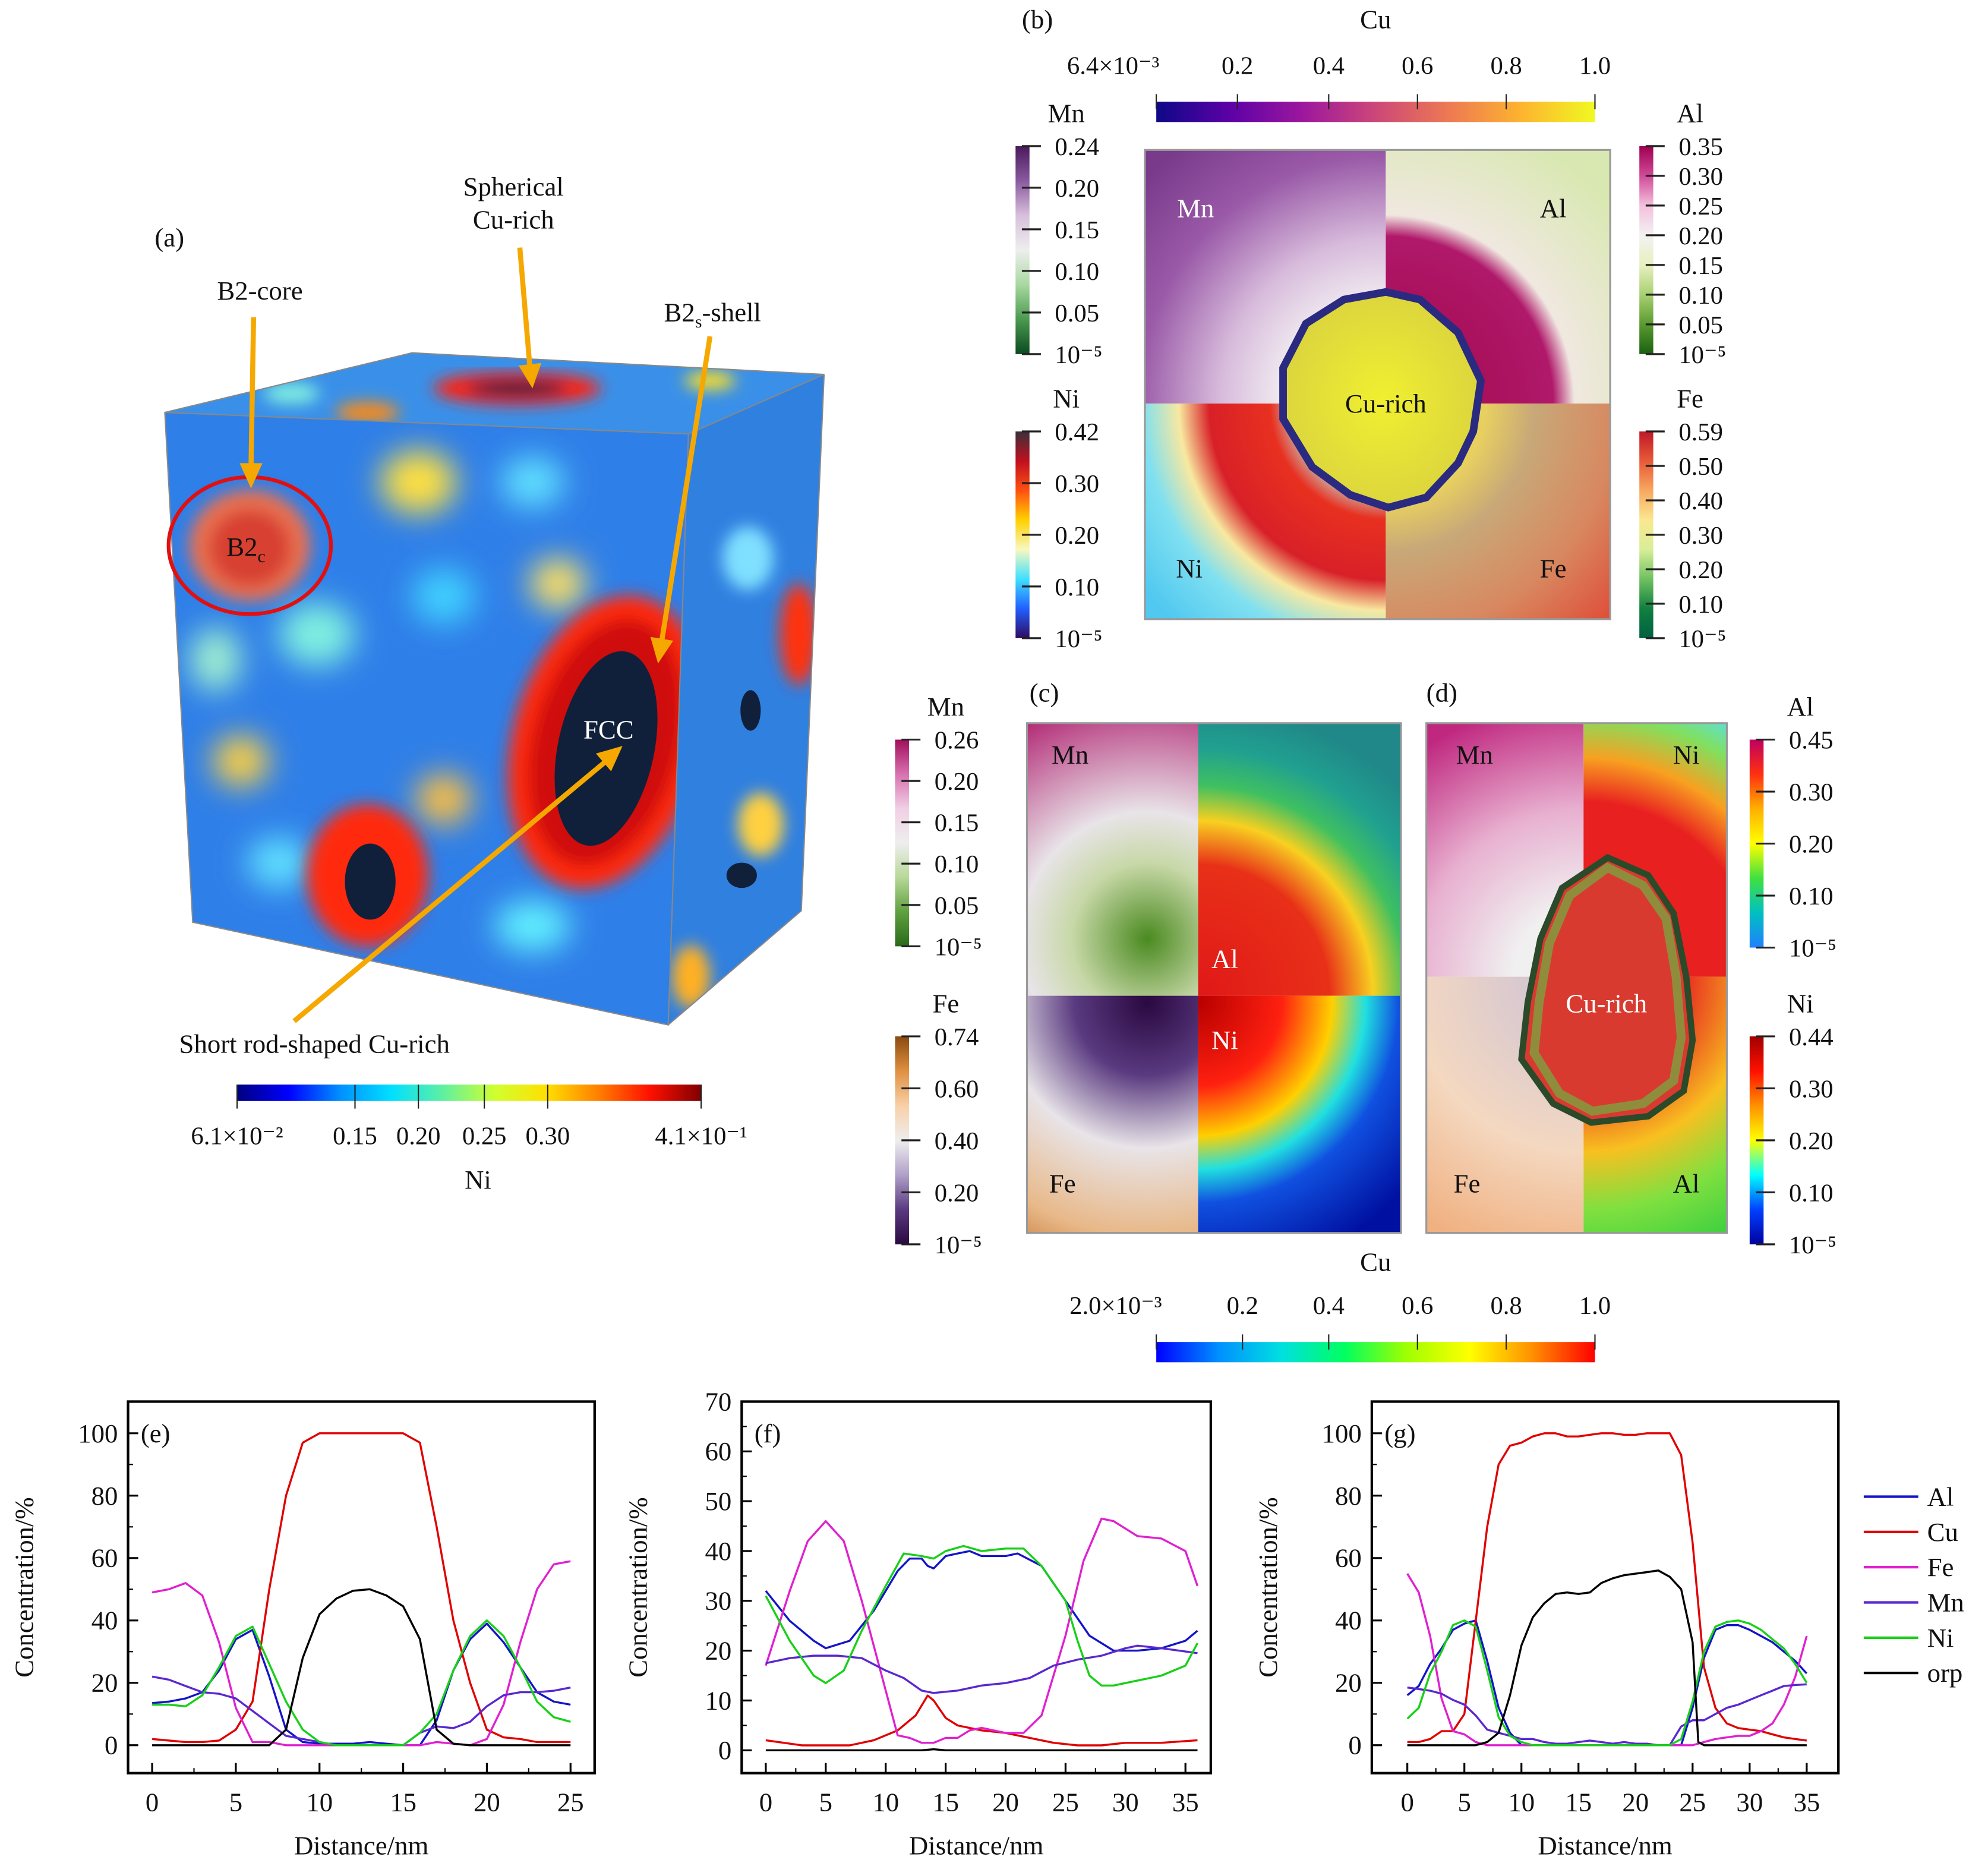  Describe the element at coordinates (1521, 1802) in the screenshot. I see `x-tick-label: 10` at that location.